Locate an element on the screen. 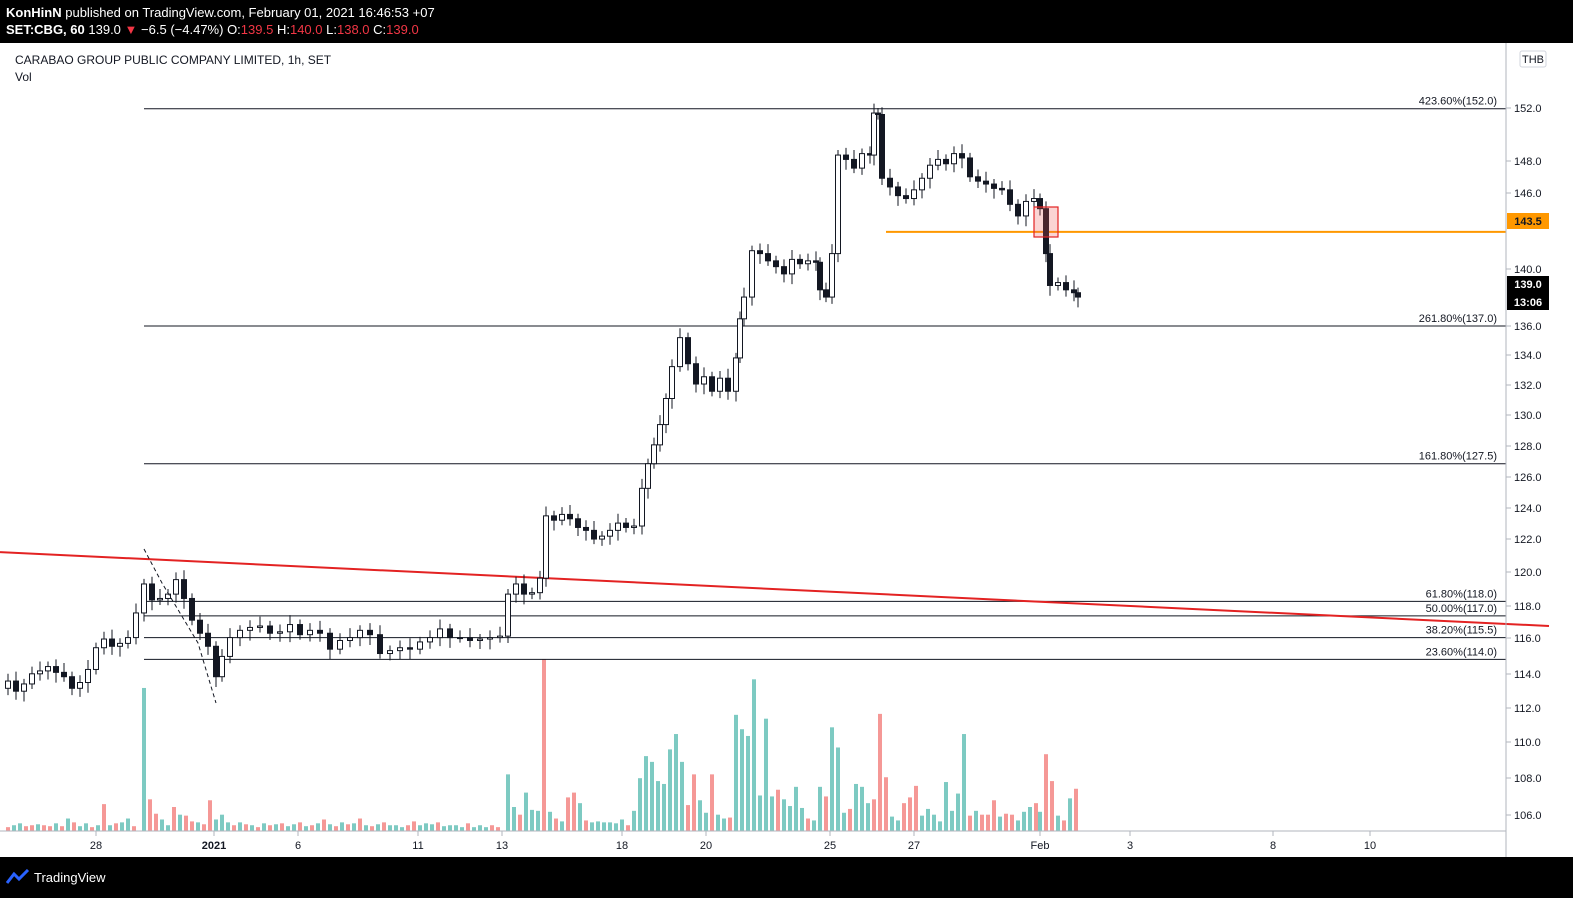 Image resolution: width=1573 pixels, height=898 pixels. trendline is located at coordinates (775, 589).